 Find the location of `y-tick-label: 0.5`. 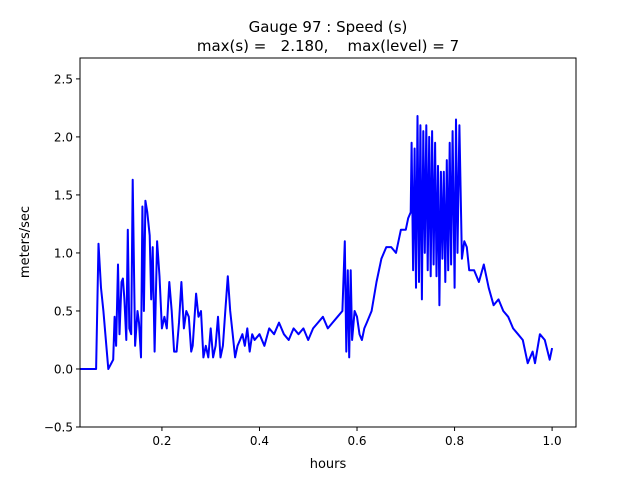

y-tick-label: 0.5 is located at coordinates (63, 311).